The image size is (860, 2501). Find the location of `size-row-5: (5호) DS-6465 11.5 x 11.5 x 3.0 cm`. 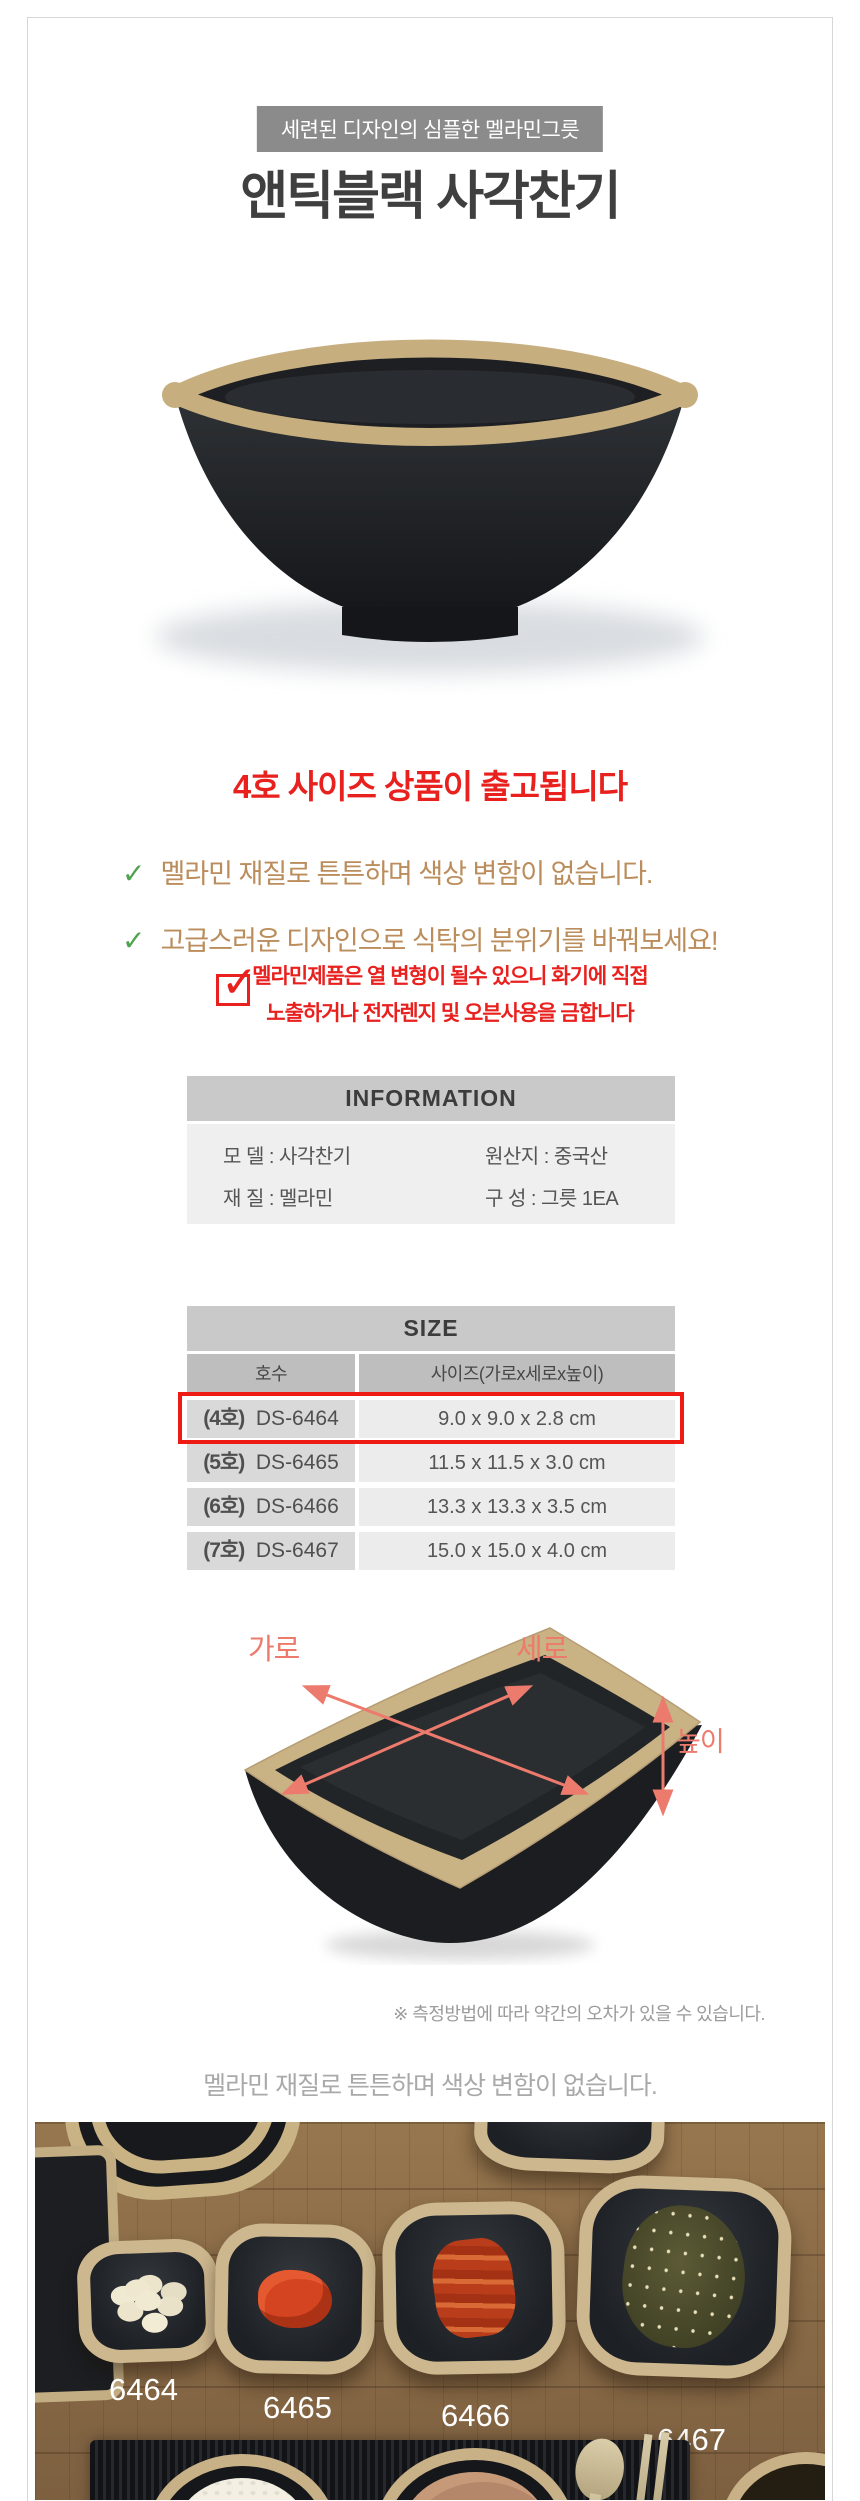

size-row-5: (5호) DS-6465 11.5 x 11.5 x 3.0 cm is located at coordinates (431, 1463).